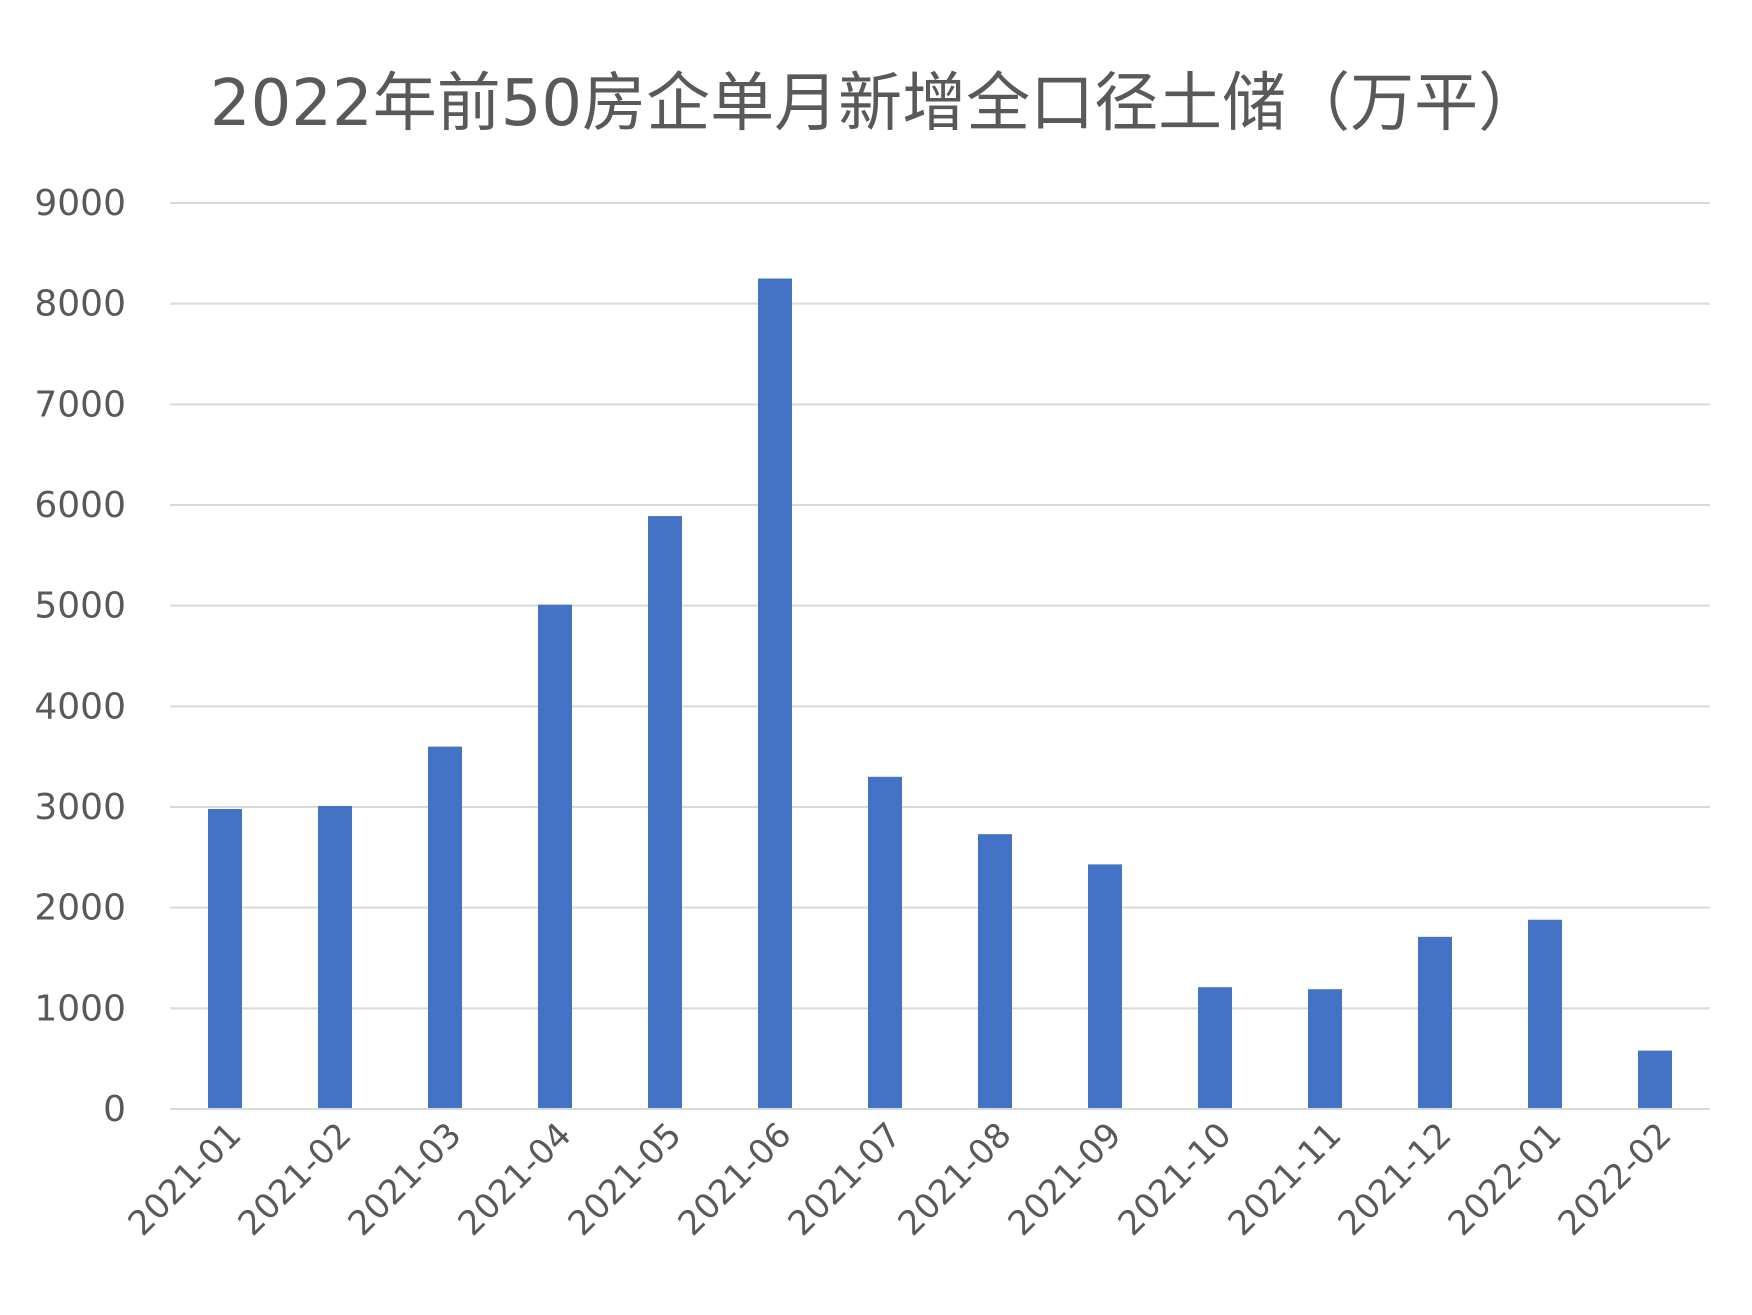 The width and height of the screenshot is (1752, 1315). Describe the element at coordinates (80, 404) in the screenshot. I see `y-tick-label: 7000` at that location.